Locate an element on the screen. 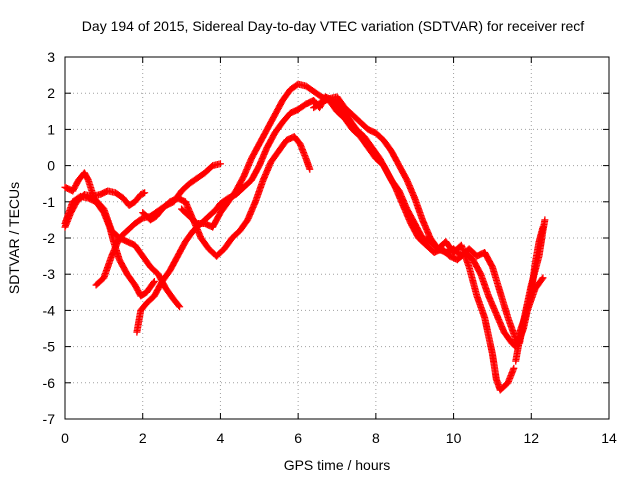 Image resolution: width=640 pixels, height=480 pixels. y-tick-label: -5 is located at coordinates (49, 347).